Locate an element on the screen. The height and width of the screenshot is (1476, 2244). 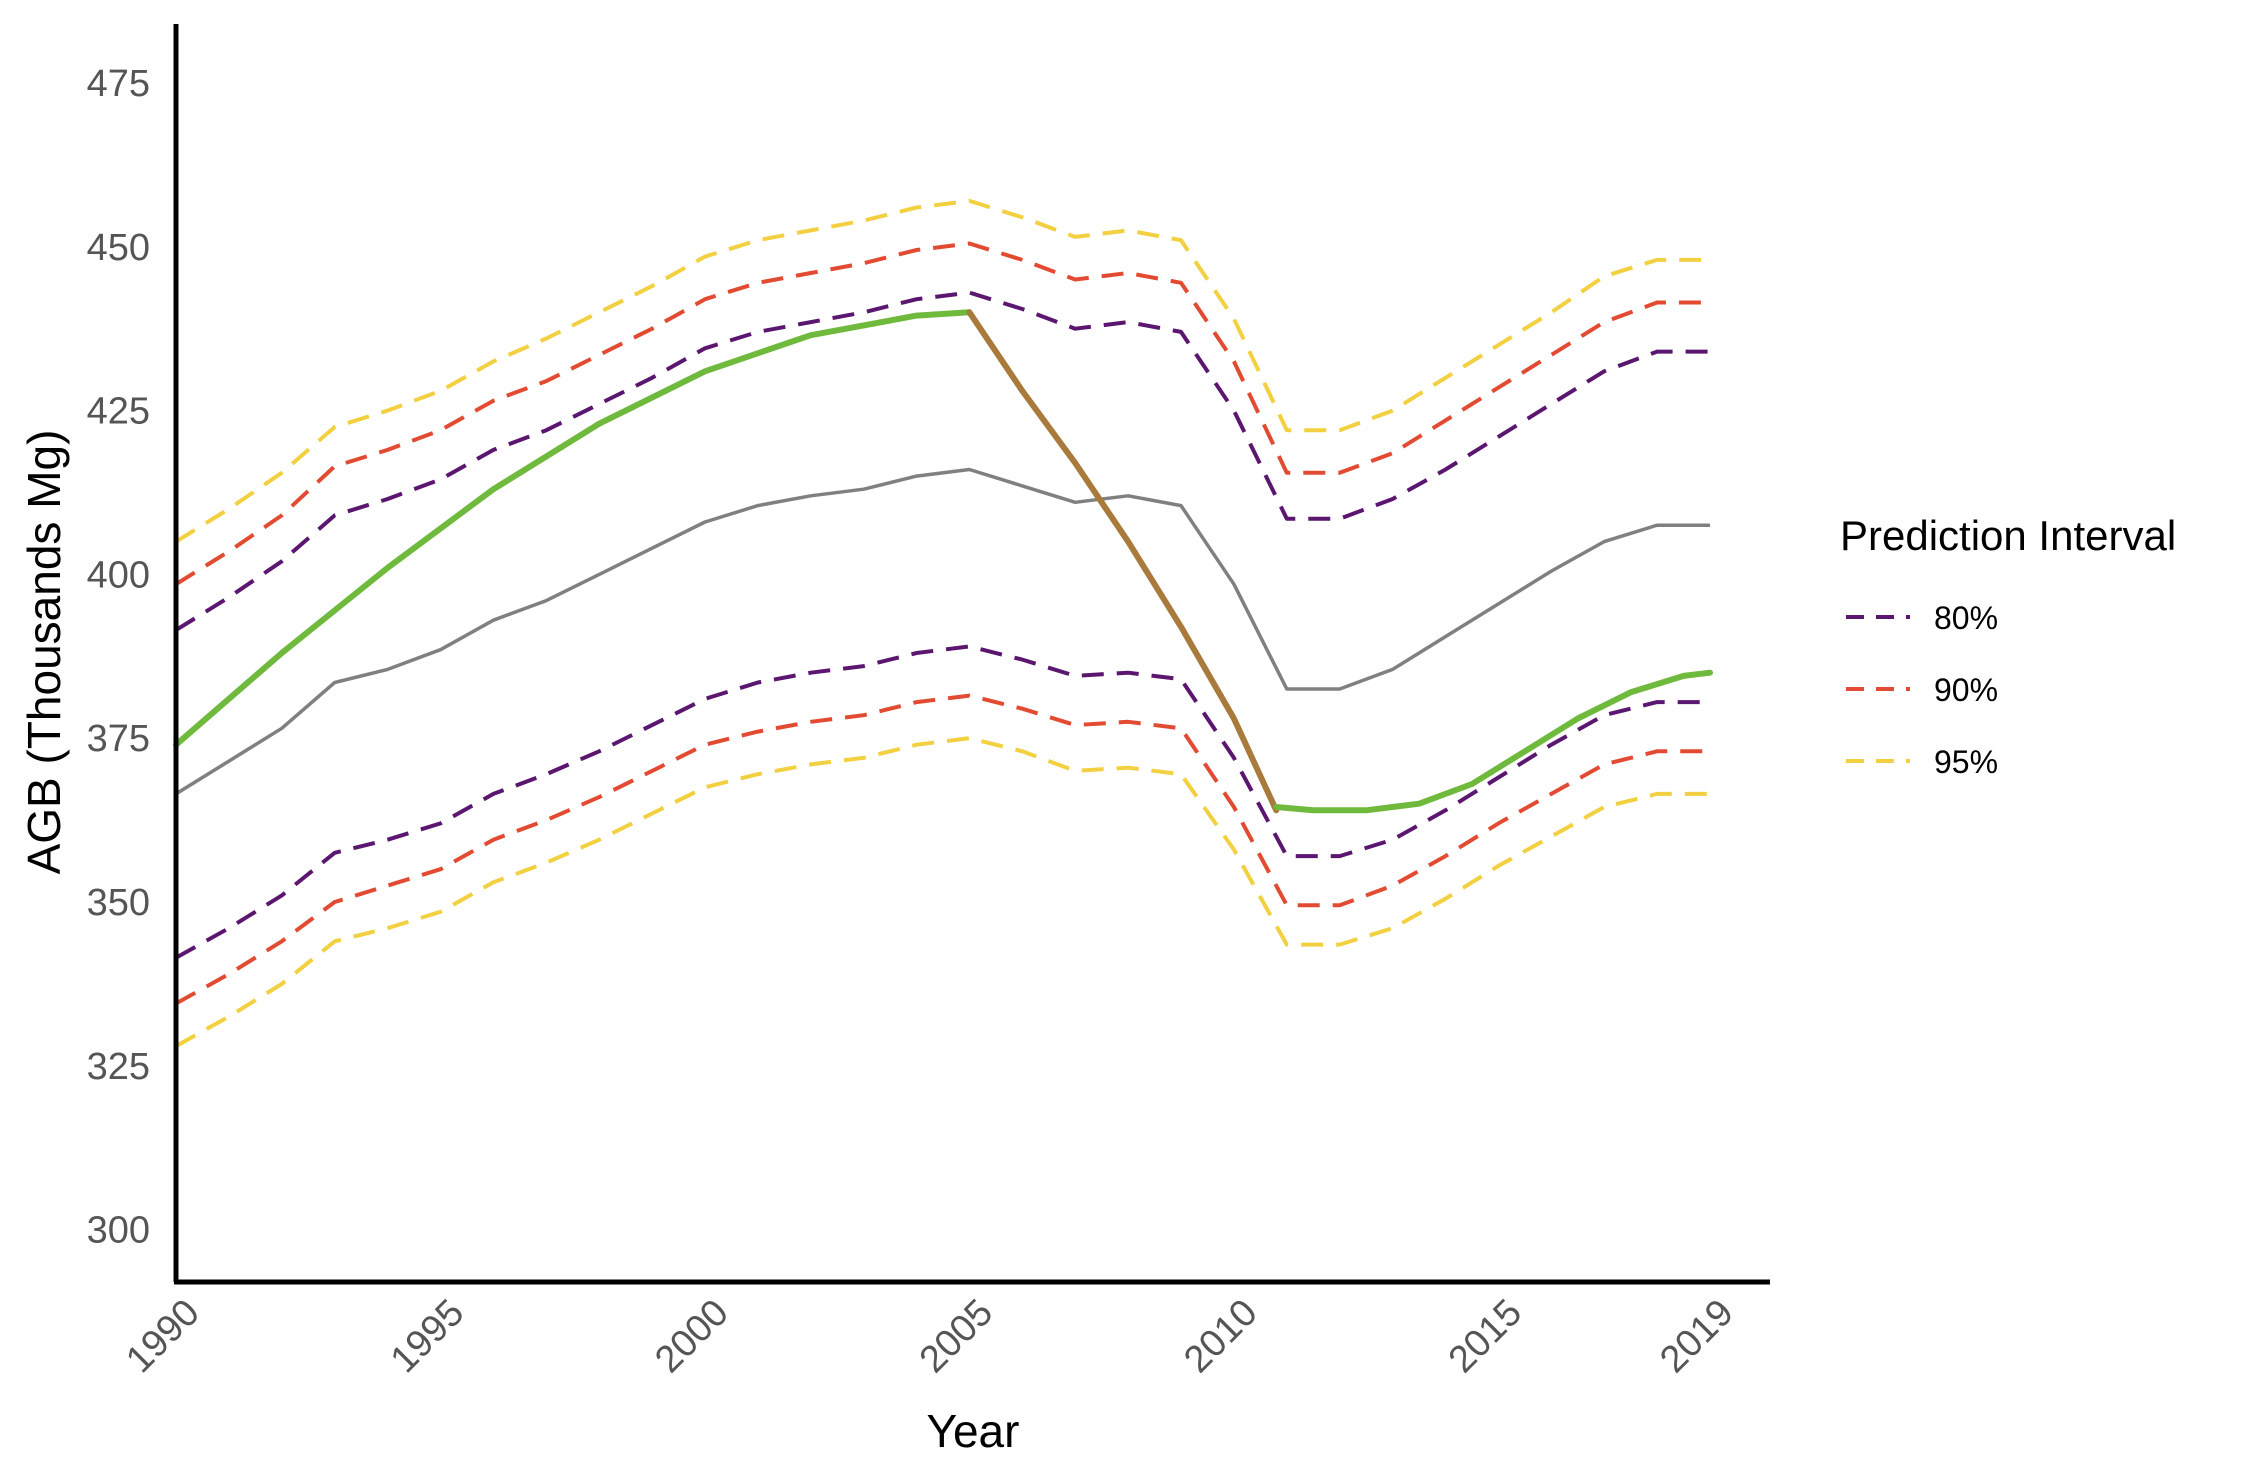
y-tick-label: 425 is located at coordinates (118, 412).